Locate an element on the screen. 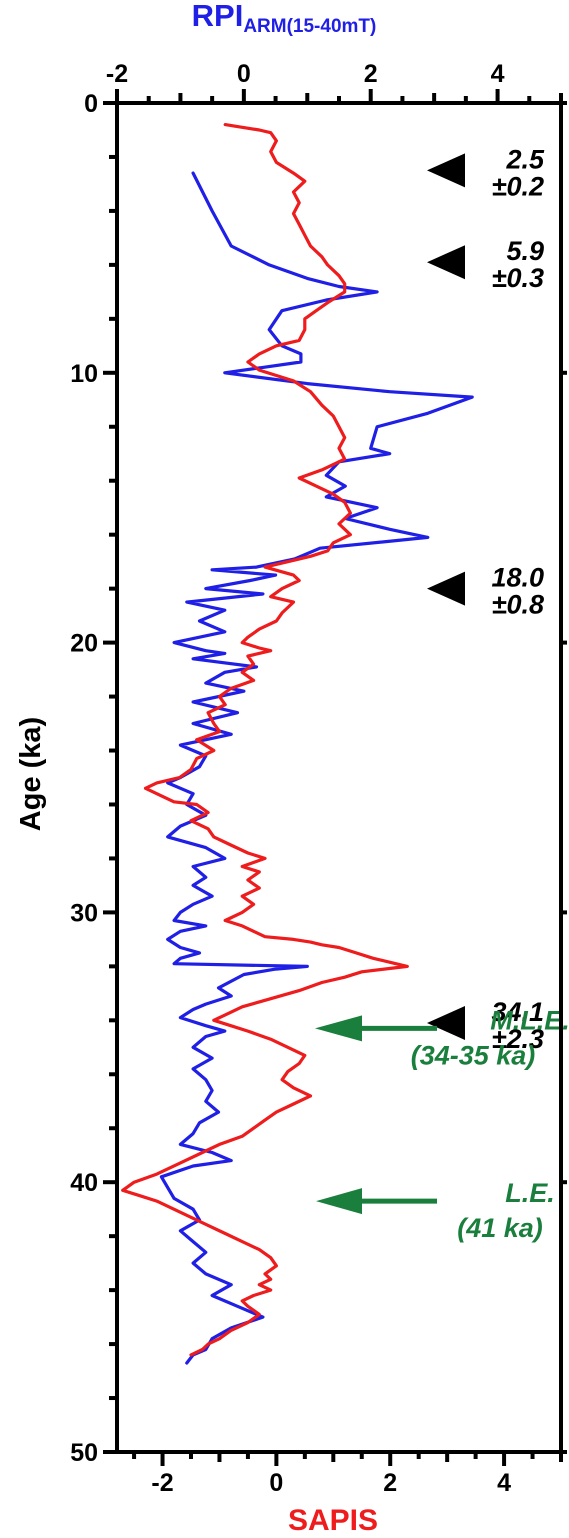 The width and height of the screenshot is (569, 1538). bottom-tick-label: 4 is located at coordinates (504, 1483).